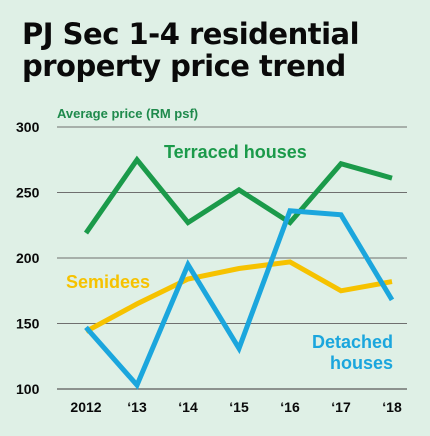  I want to click on x-tick-label: 2012, so click(85, 407).